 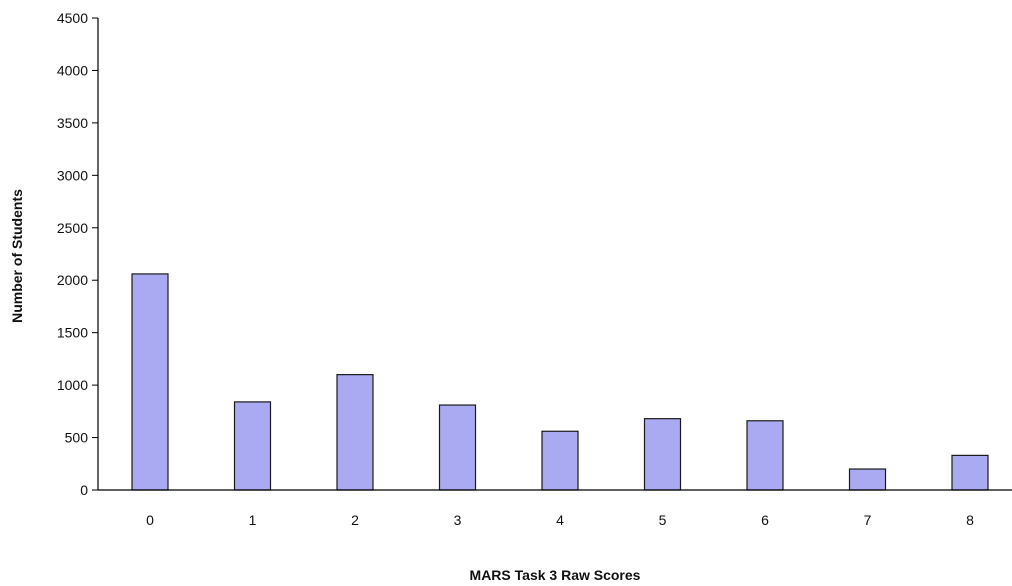 What do you see at coordinates (72, 333) in the screenshot?
I see `y-tick-label: 1500` at bounding box center [72, 333].